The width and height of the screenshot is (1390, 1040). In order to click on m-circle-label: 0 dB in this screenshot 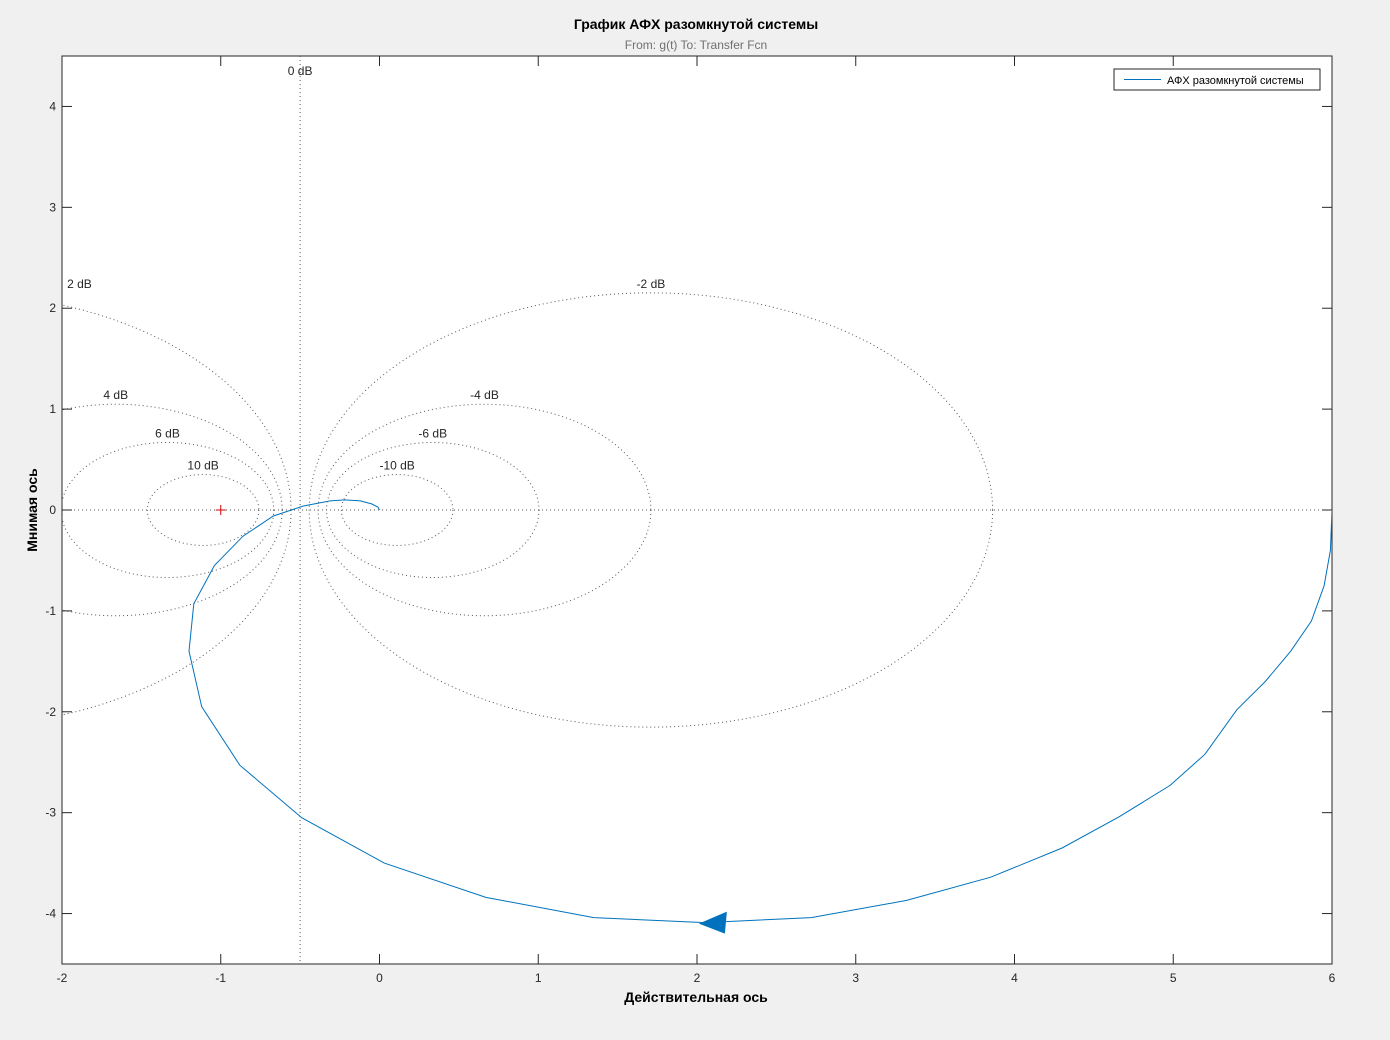, I will do `click(300, 71)`.